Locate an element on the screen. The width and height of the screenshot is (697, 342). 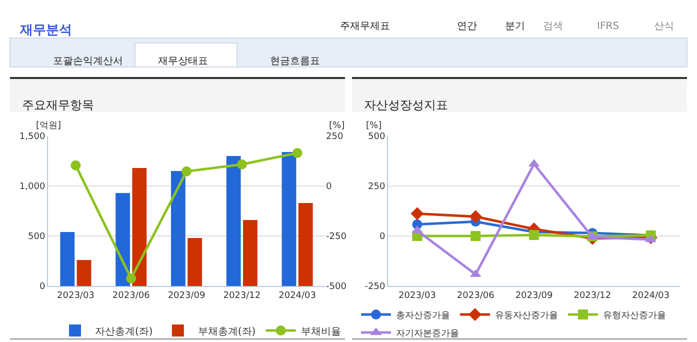
legend-label: 자산총계(좌) is located at coordinates (124, 332).